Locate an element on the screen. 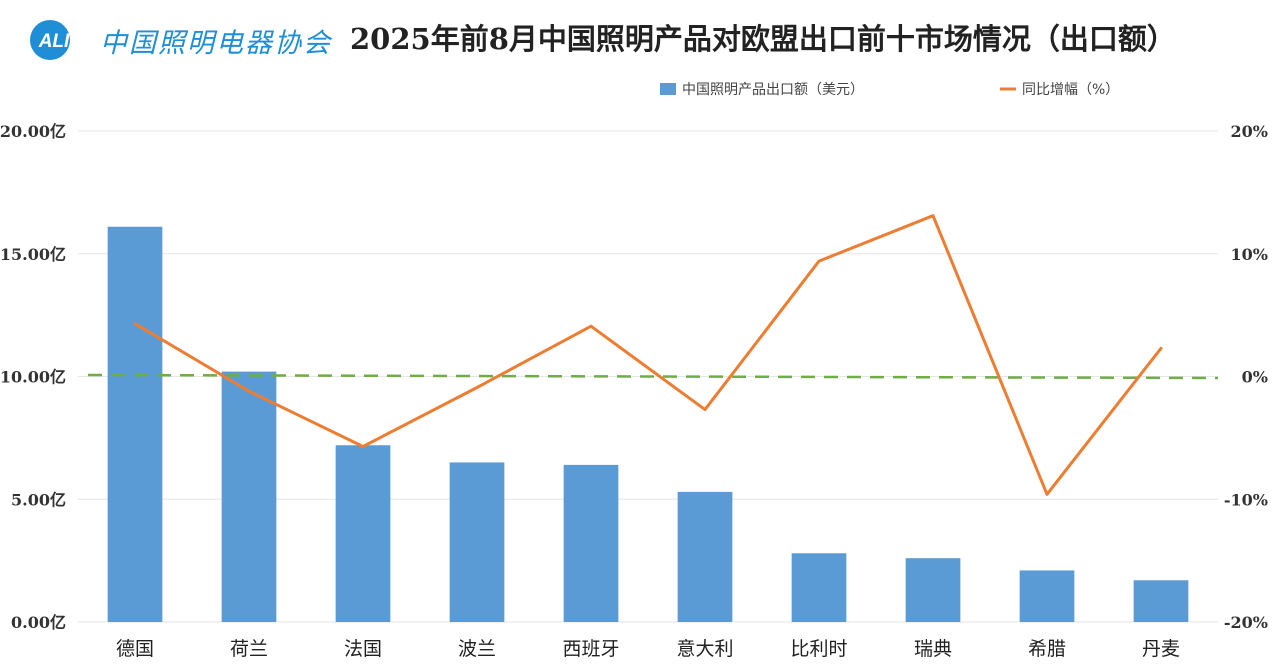 The height and width of the screenshot is (669, 1280). x-tick-label: 西班牙 is located at coordinates (590, 649).